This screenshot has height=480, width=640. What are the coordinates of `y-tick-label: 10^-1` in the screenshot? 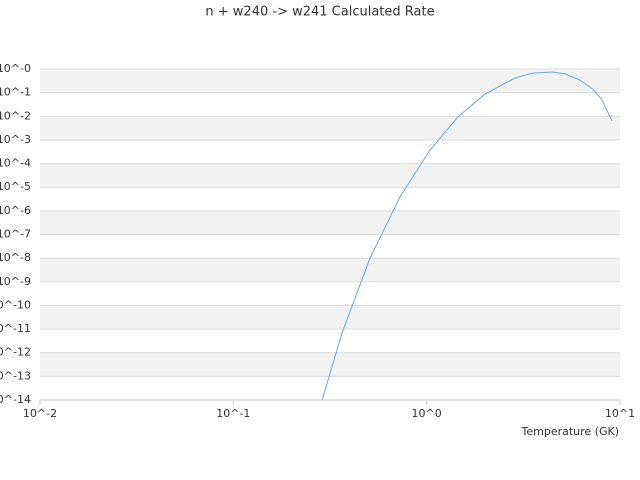 It's located at (15, 92).